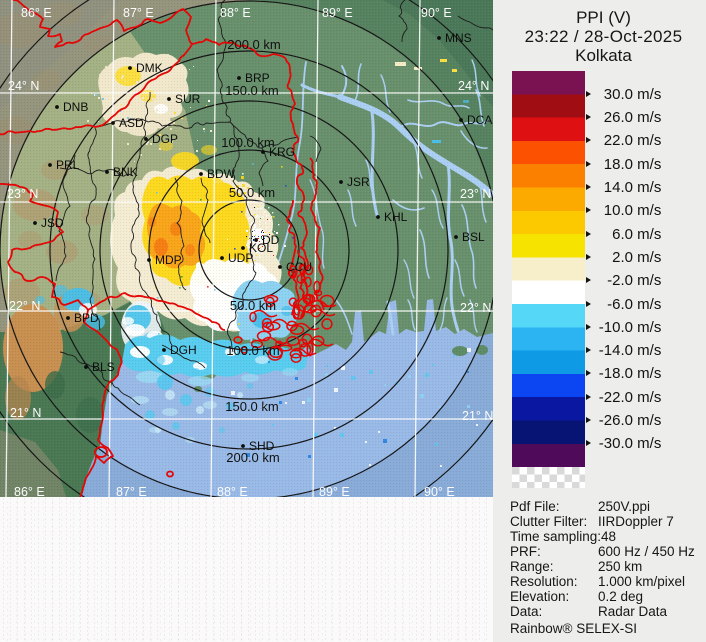 The height and width of the screenshot is (642, 706). What do you see at coordinates (282, 152) in the screenshot?
I see `svg-text: KRG` at bounding box center [282, 152].